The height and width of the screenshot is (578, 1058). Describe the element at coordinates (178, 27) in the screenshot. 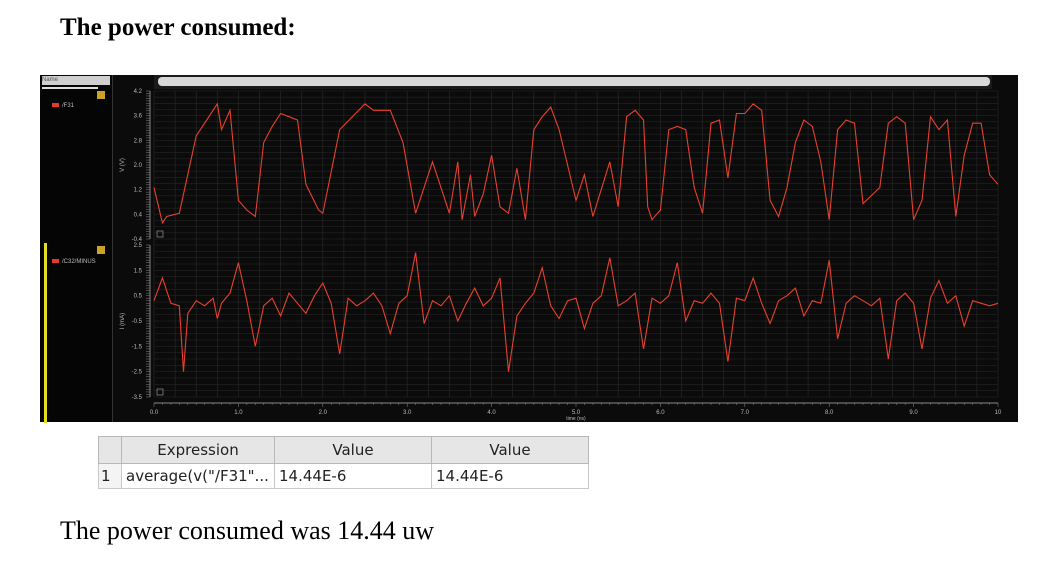

I see `page-title: The power consumed:` at that location.